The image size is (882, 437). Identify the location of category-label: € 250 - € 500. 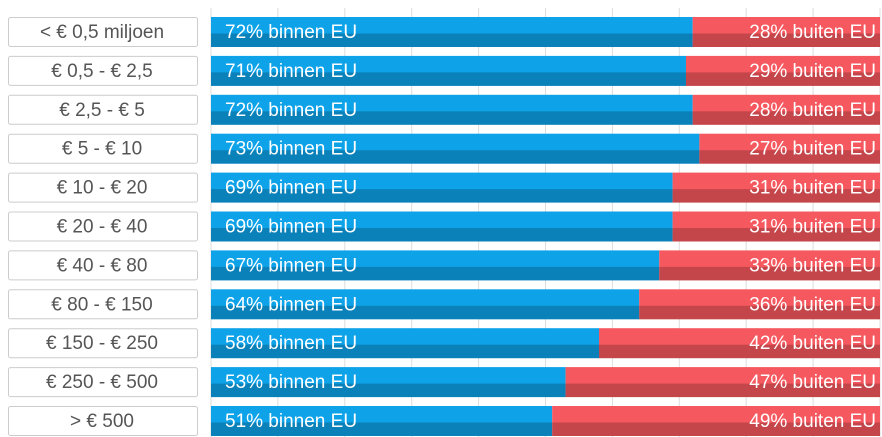
(102, 382).